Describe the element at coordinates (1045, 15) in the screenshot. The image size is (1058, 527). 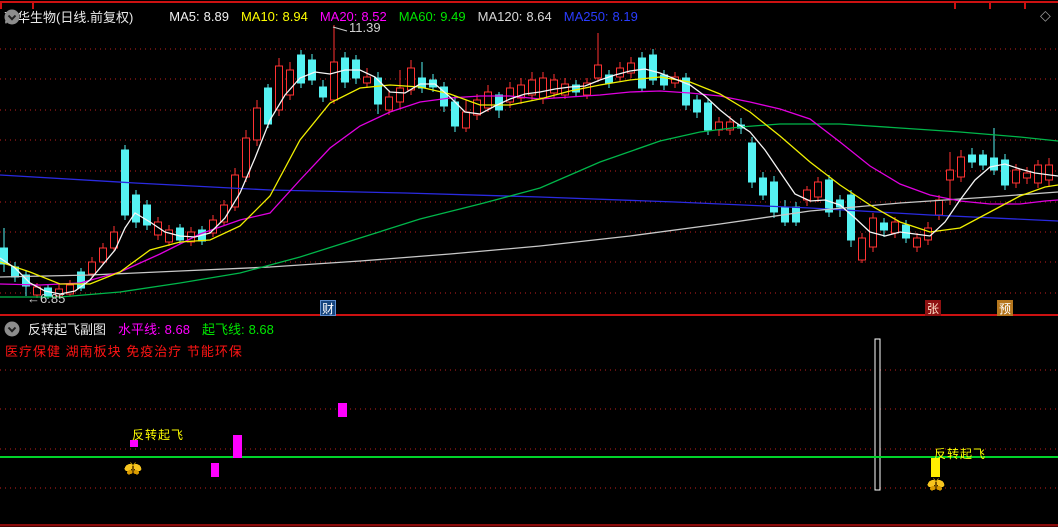
I see `diamond-icon: ◇` at that location.